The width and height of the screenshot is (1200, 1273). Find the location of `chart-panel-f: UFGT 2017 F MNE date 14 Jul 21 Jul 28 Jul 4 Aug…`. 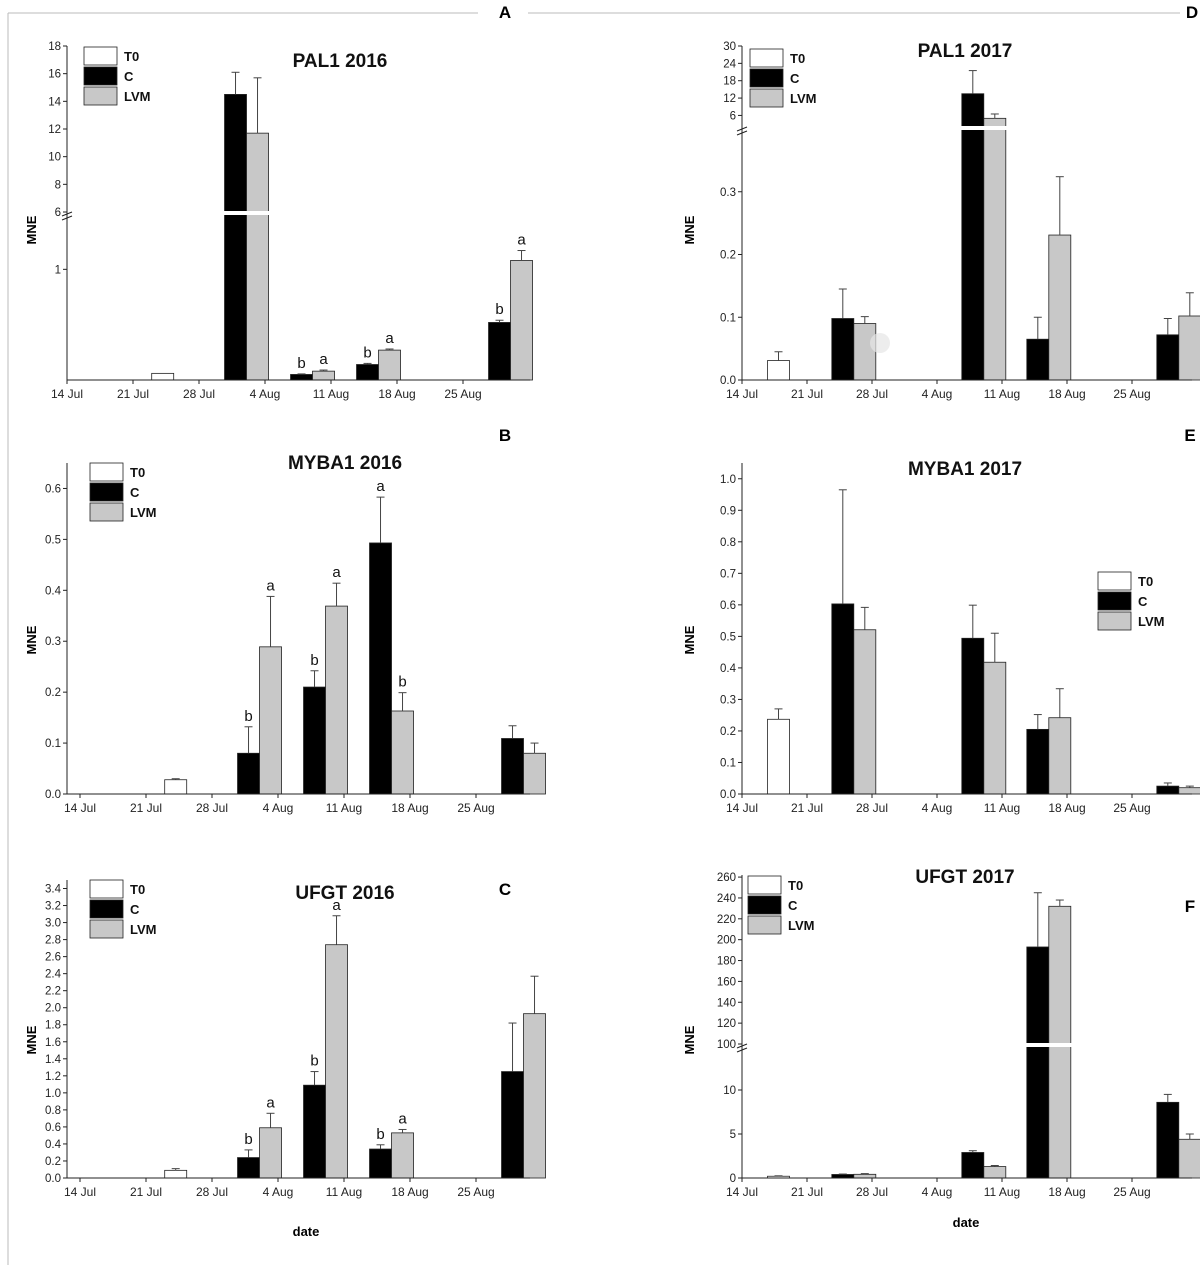

chart-panel-f: UFGT 2017 F MNE date 14 Jul 21 Jul 28 Jul 4 Aug… is located at coordinates (941, 1048).